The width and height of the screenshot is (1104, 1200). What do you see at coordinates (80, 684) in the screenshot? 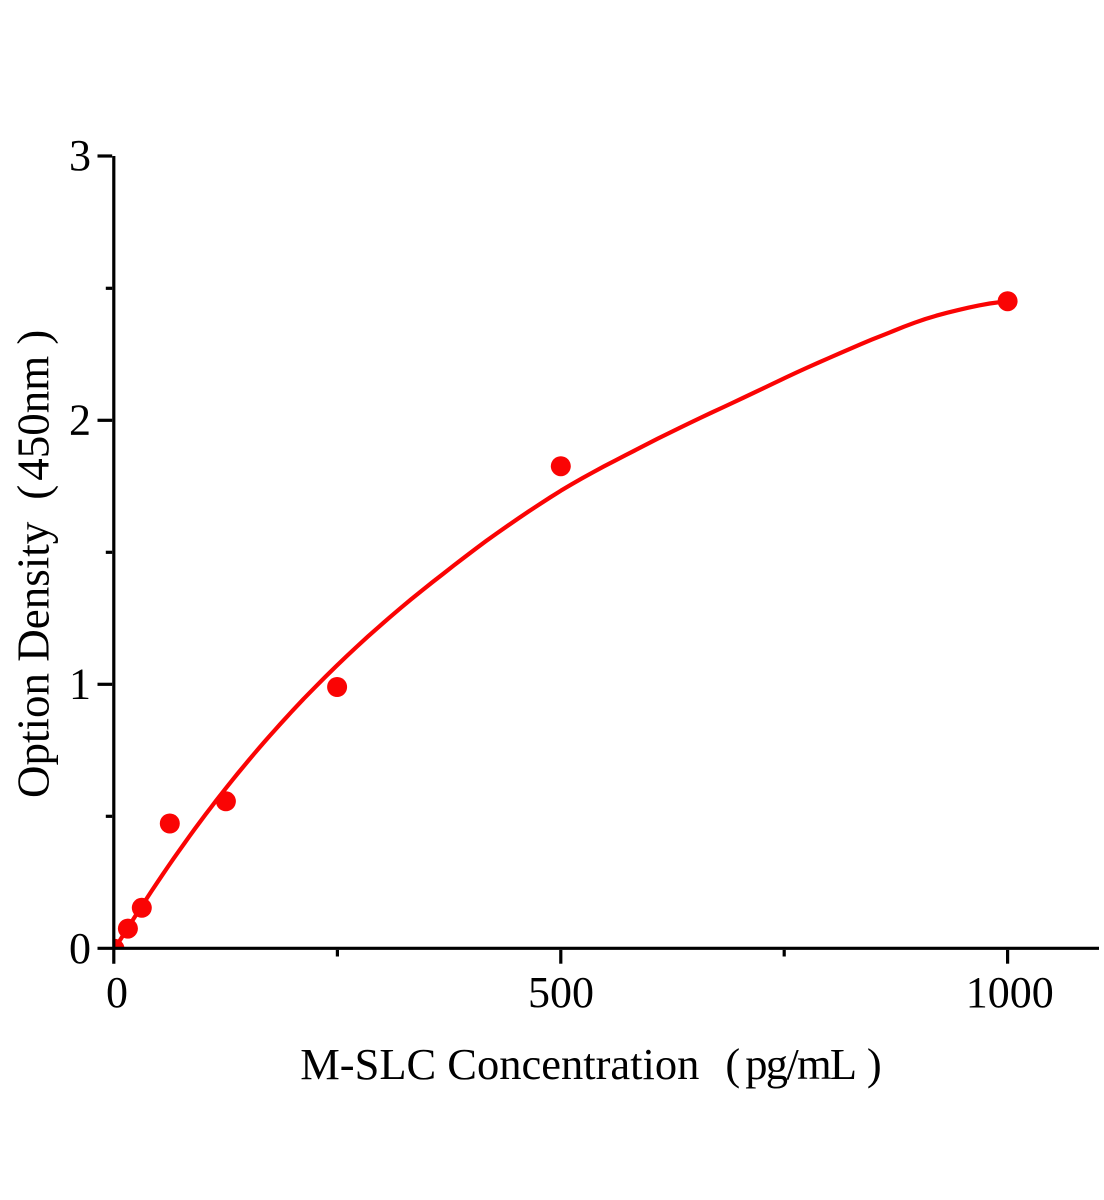
I see `svg-text: 1` at bounding box center [80, 684].